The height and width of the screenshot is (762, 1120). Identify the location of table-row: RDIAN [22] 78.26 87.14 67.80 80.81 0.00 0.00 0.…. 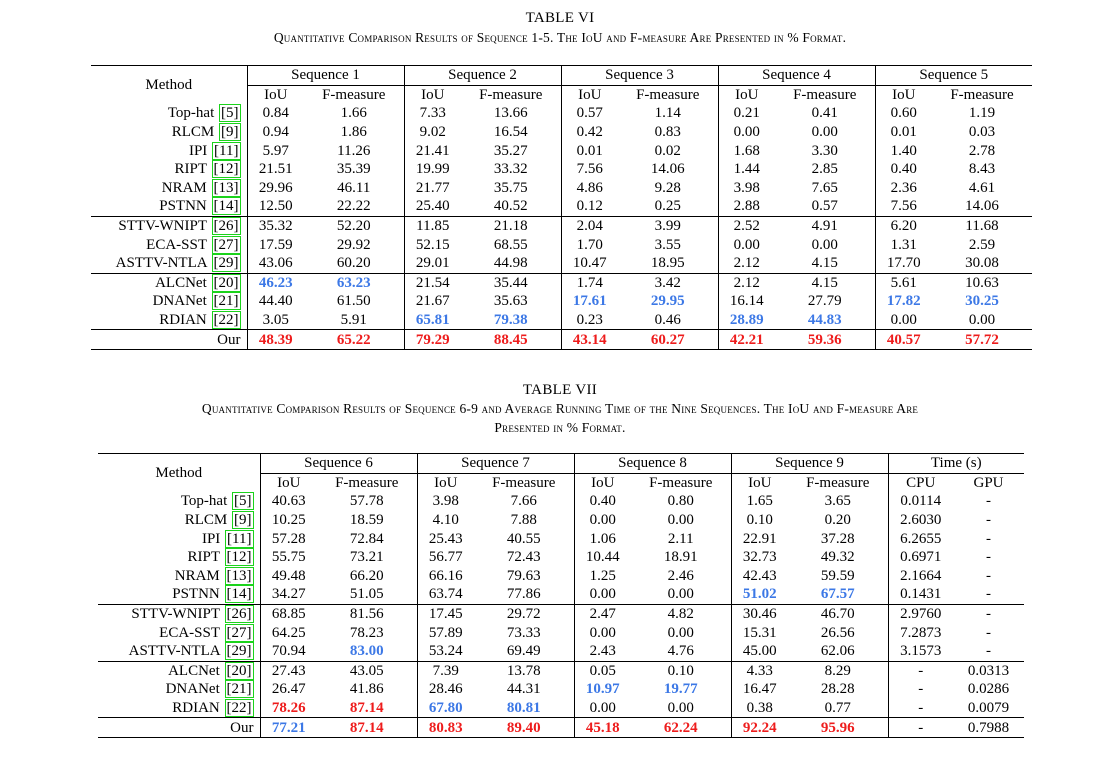
(561, 708).